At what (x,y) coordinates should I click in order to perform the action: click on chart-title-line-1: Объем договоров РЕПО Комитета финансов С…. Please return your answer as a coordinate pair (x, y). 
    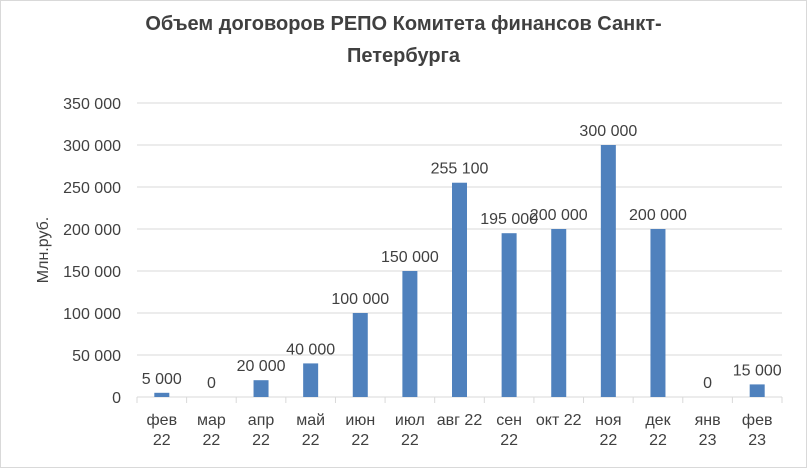
    Looking at the image, I should click on (403, 24).